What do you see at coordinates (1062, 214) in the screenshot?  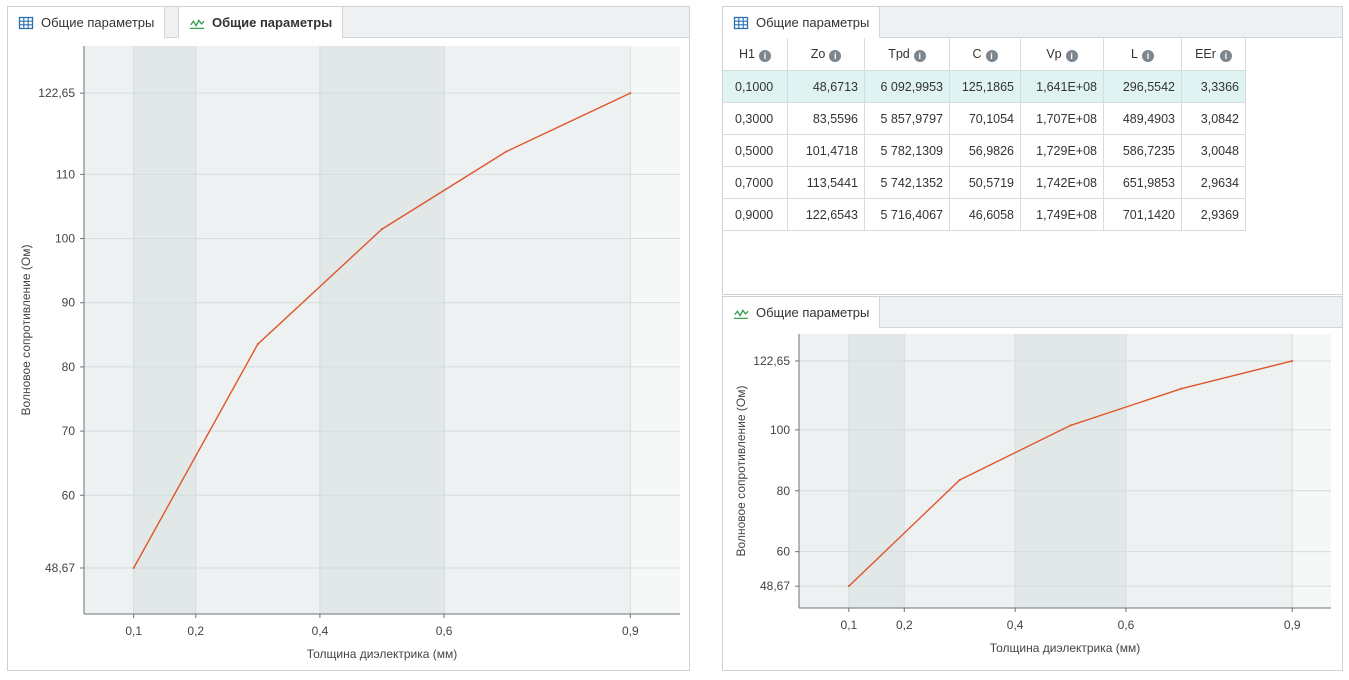 I see `cell-vp: 1,749E+08` at bounding box center [1062, 214].